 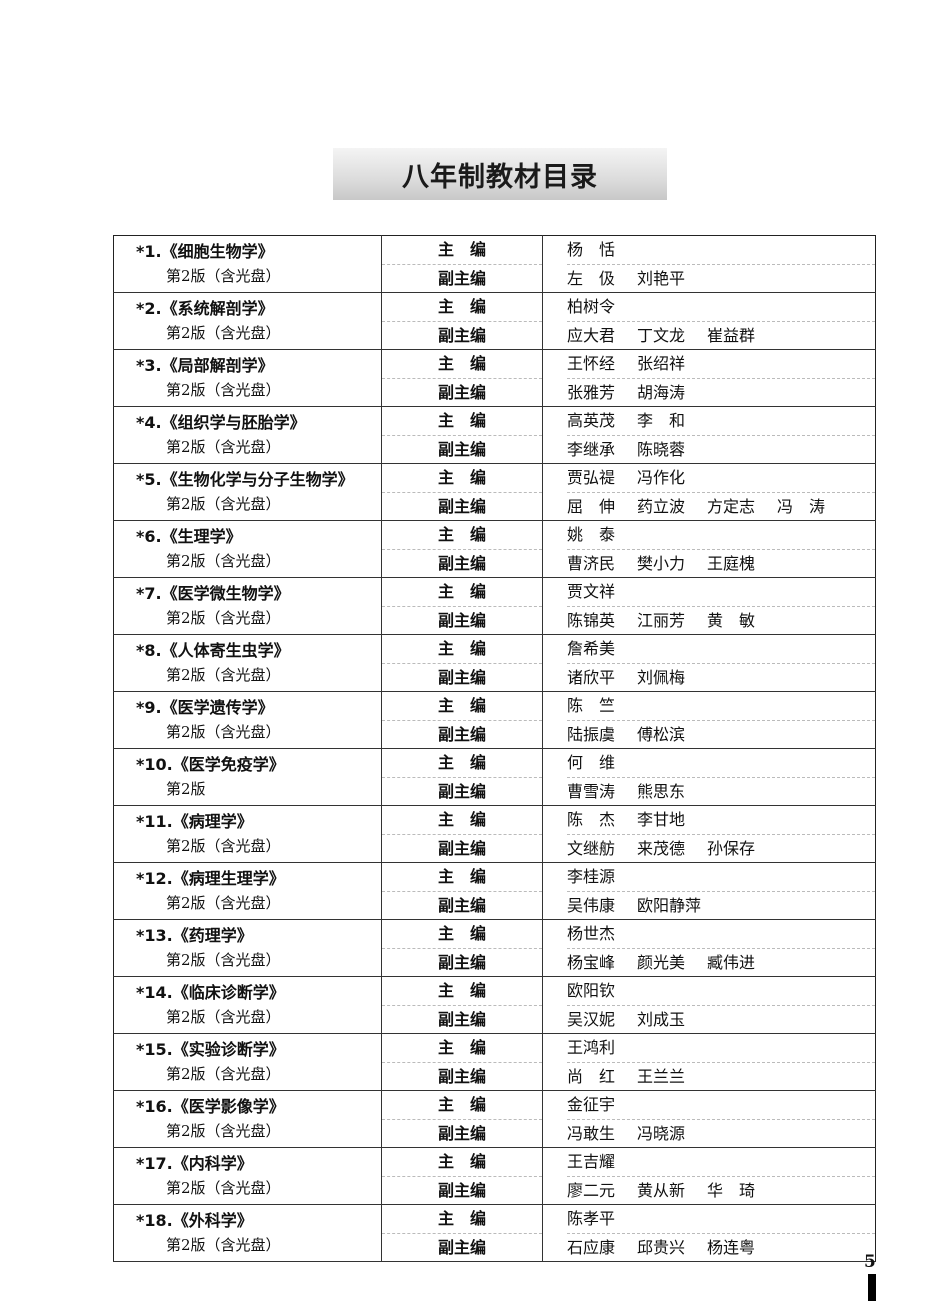 I want to click on editor-name: 李桂源, so click(x=591, y=876).